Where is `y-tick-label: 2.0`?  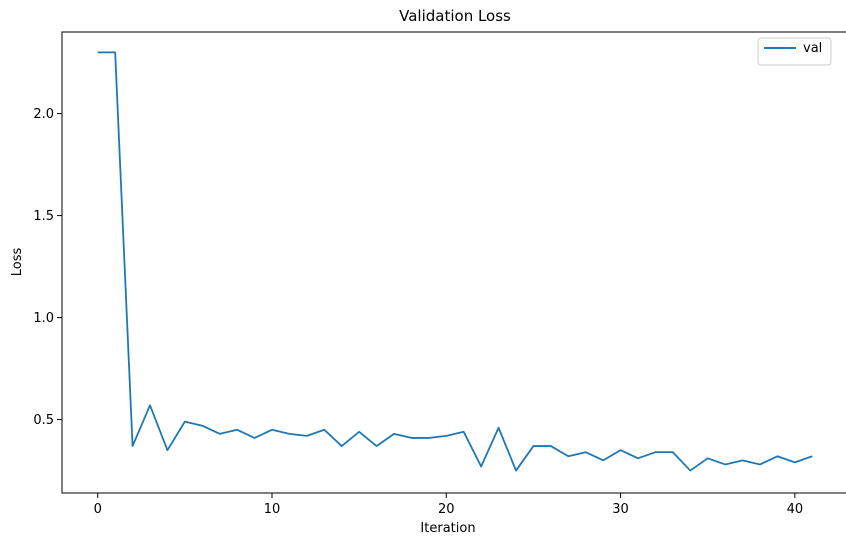
y-tick-label: 2.0 is located at coordinates (43, 114).